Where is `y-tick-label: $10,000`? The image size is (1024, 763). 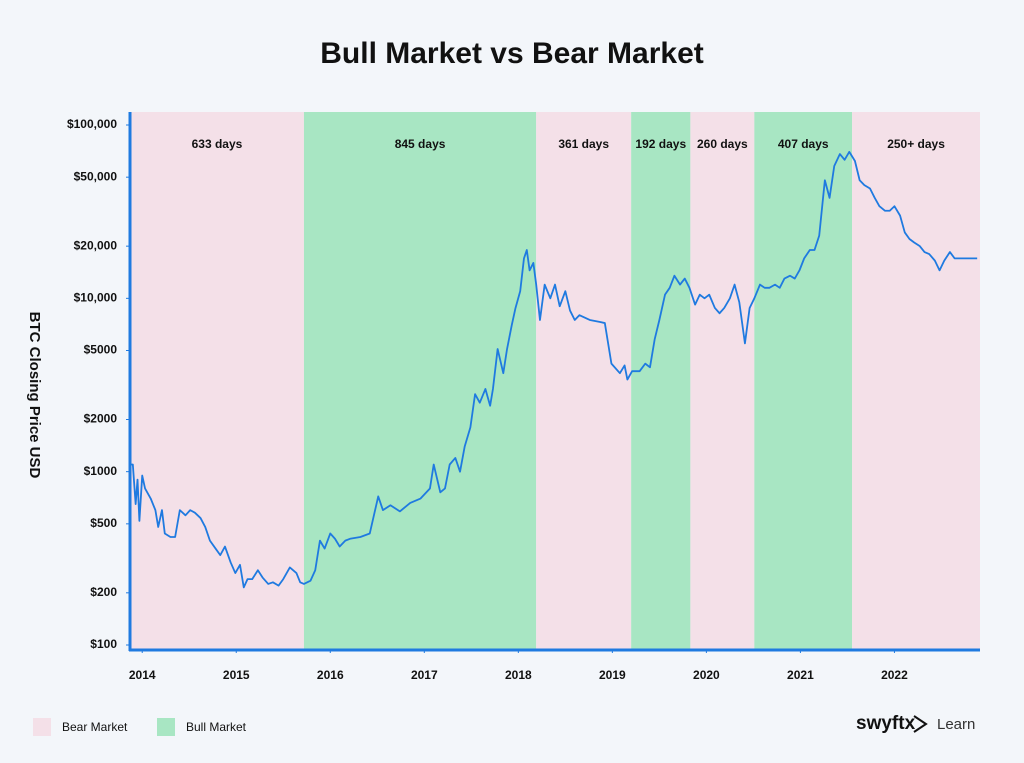
y-tick-label: $10,000 is located at coordinates (96, 298).